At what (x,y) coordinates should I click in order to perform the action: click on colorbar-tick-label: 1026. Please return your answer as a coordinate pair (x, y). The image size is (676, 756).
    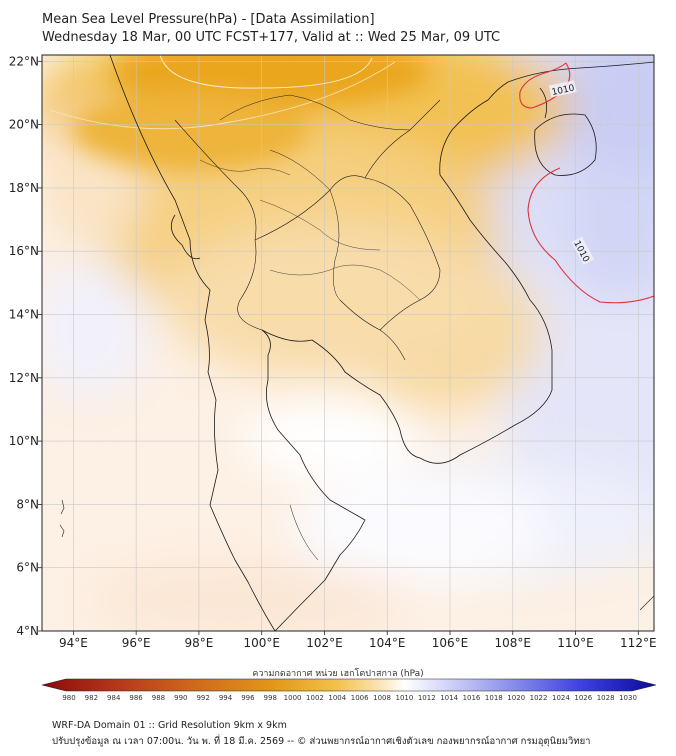
    Looking at the image, I should click on (583, 698).